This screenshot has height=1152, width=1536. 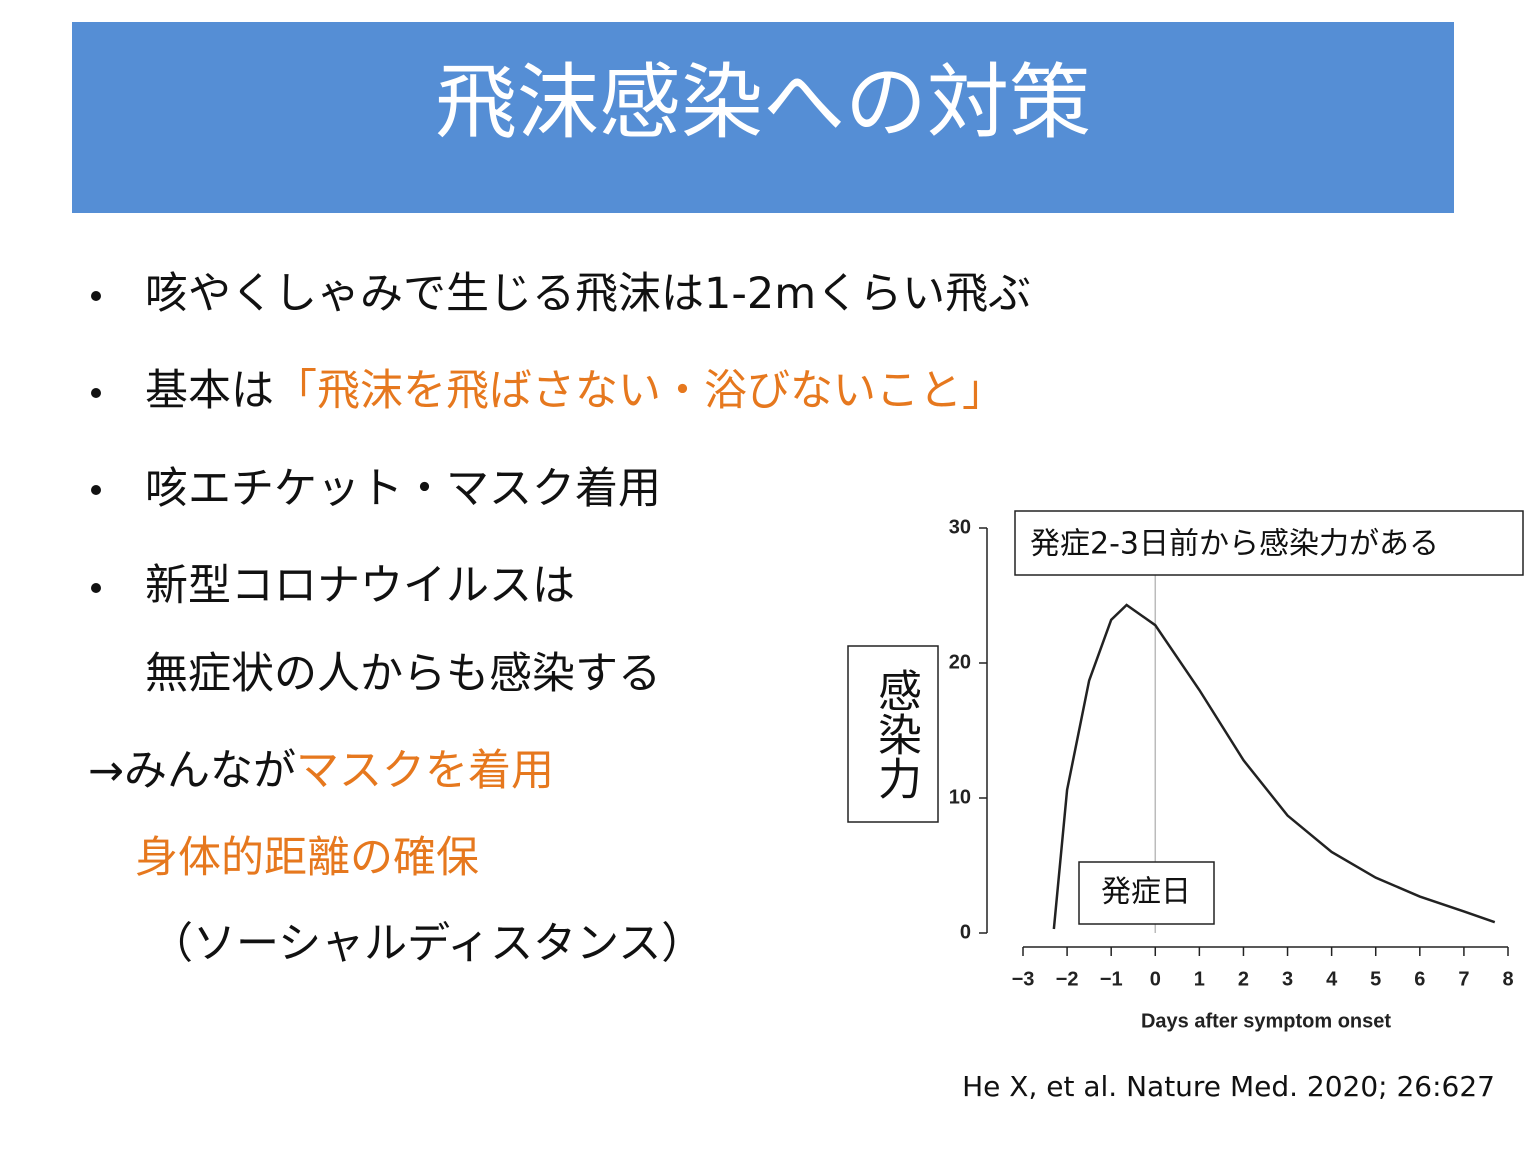 I want to click on line-text: 咳やくしゃみで生じる飛沫は1-2mくらい飛ぶ, so click(x=588, y=294).